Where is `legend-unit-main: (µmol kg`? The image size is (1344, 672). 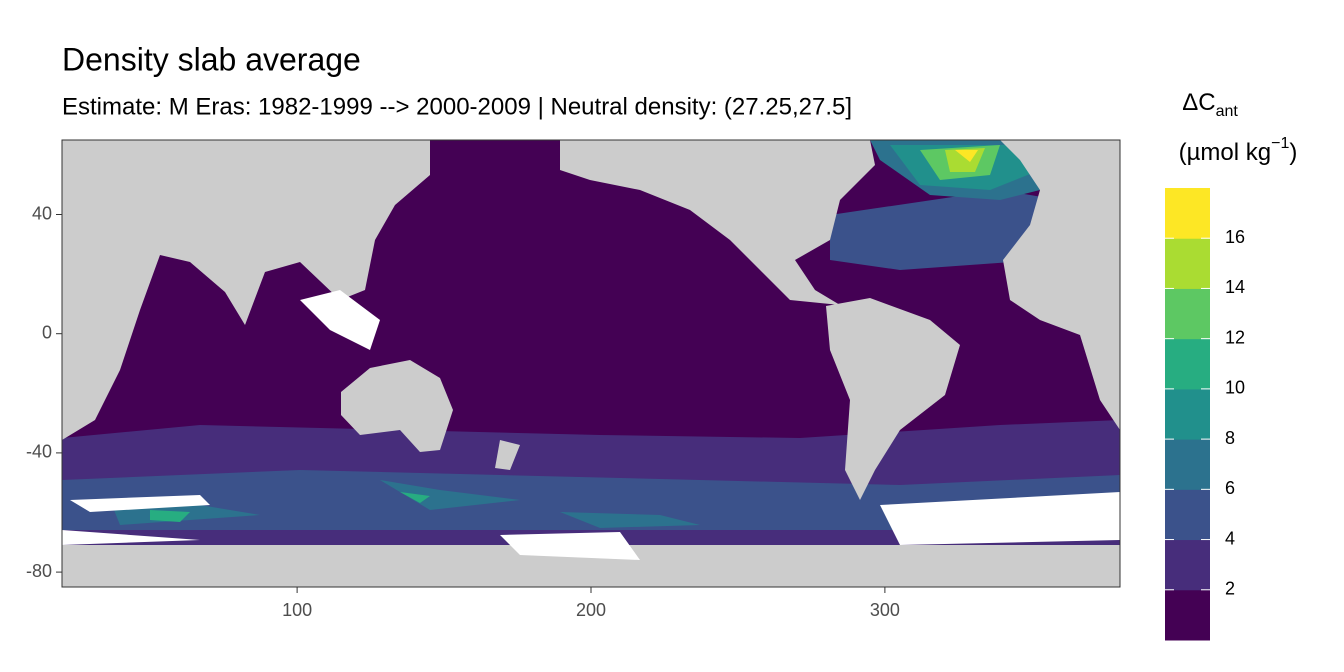
legend-unit-main: (µmol kg is located at coordinates (1225, 152).